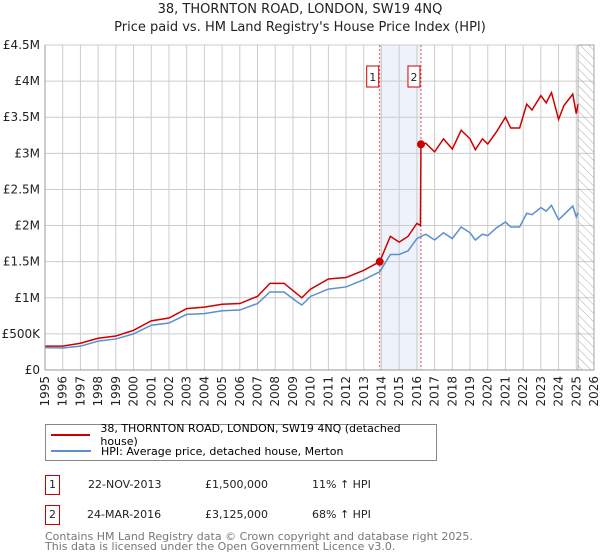 The image size is (600, 560). What do you see at coordinates (27, 153) in the screenshot?
I see `y-tick-label: £3M` at bounding box center [27, 153].